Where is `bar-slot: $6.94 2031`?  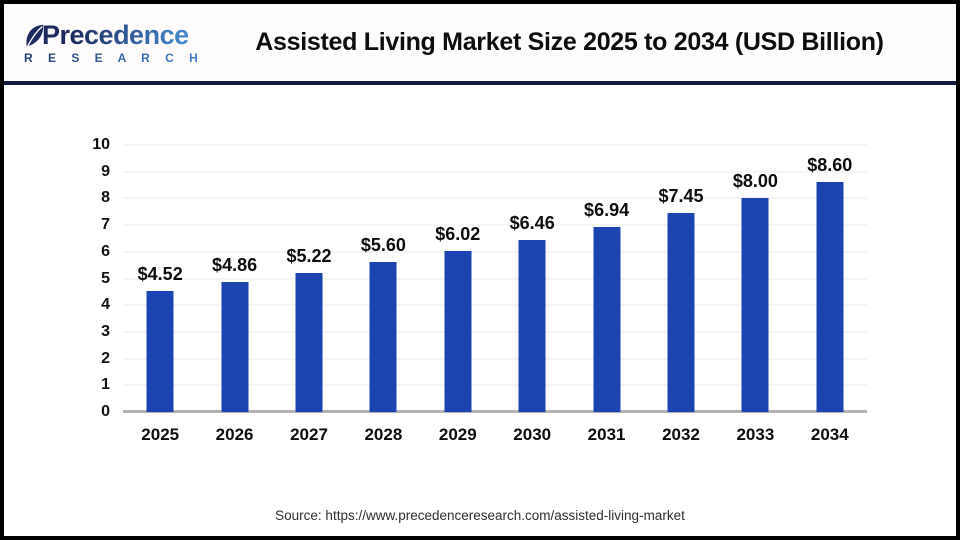 bar-slot: $6.94 2031 is located at coordinates (606, 294).